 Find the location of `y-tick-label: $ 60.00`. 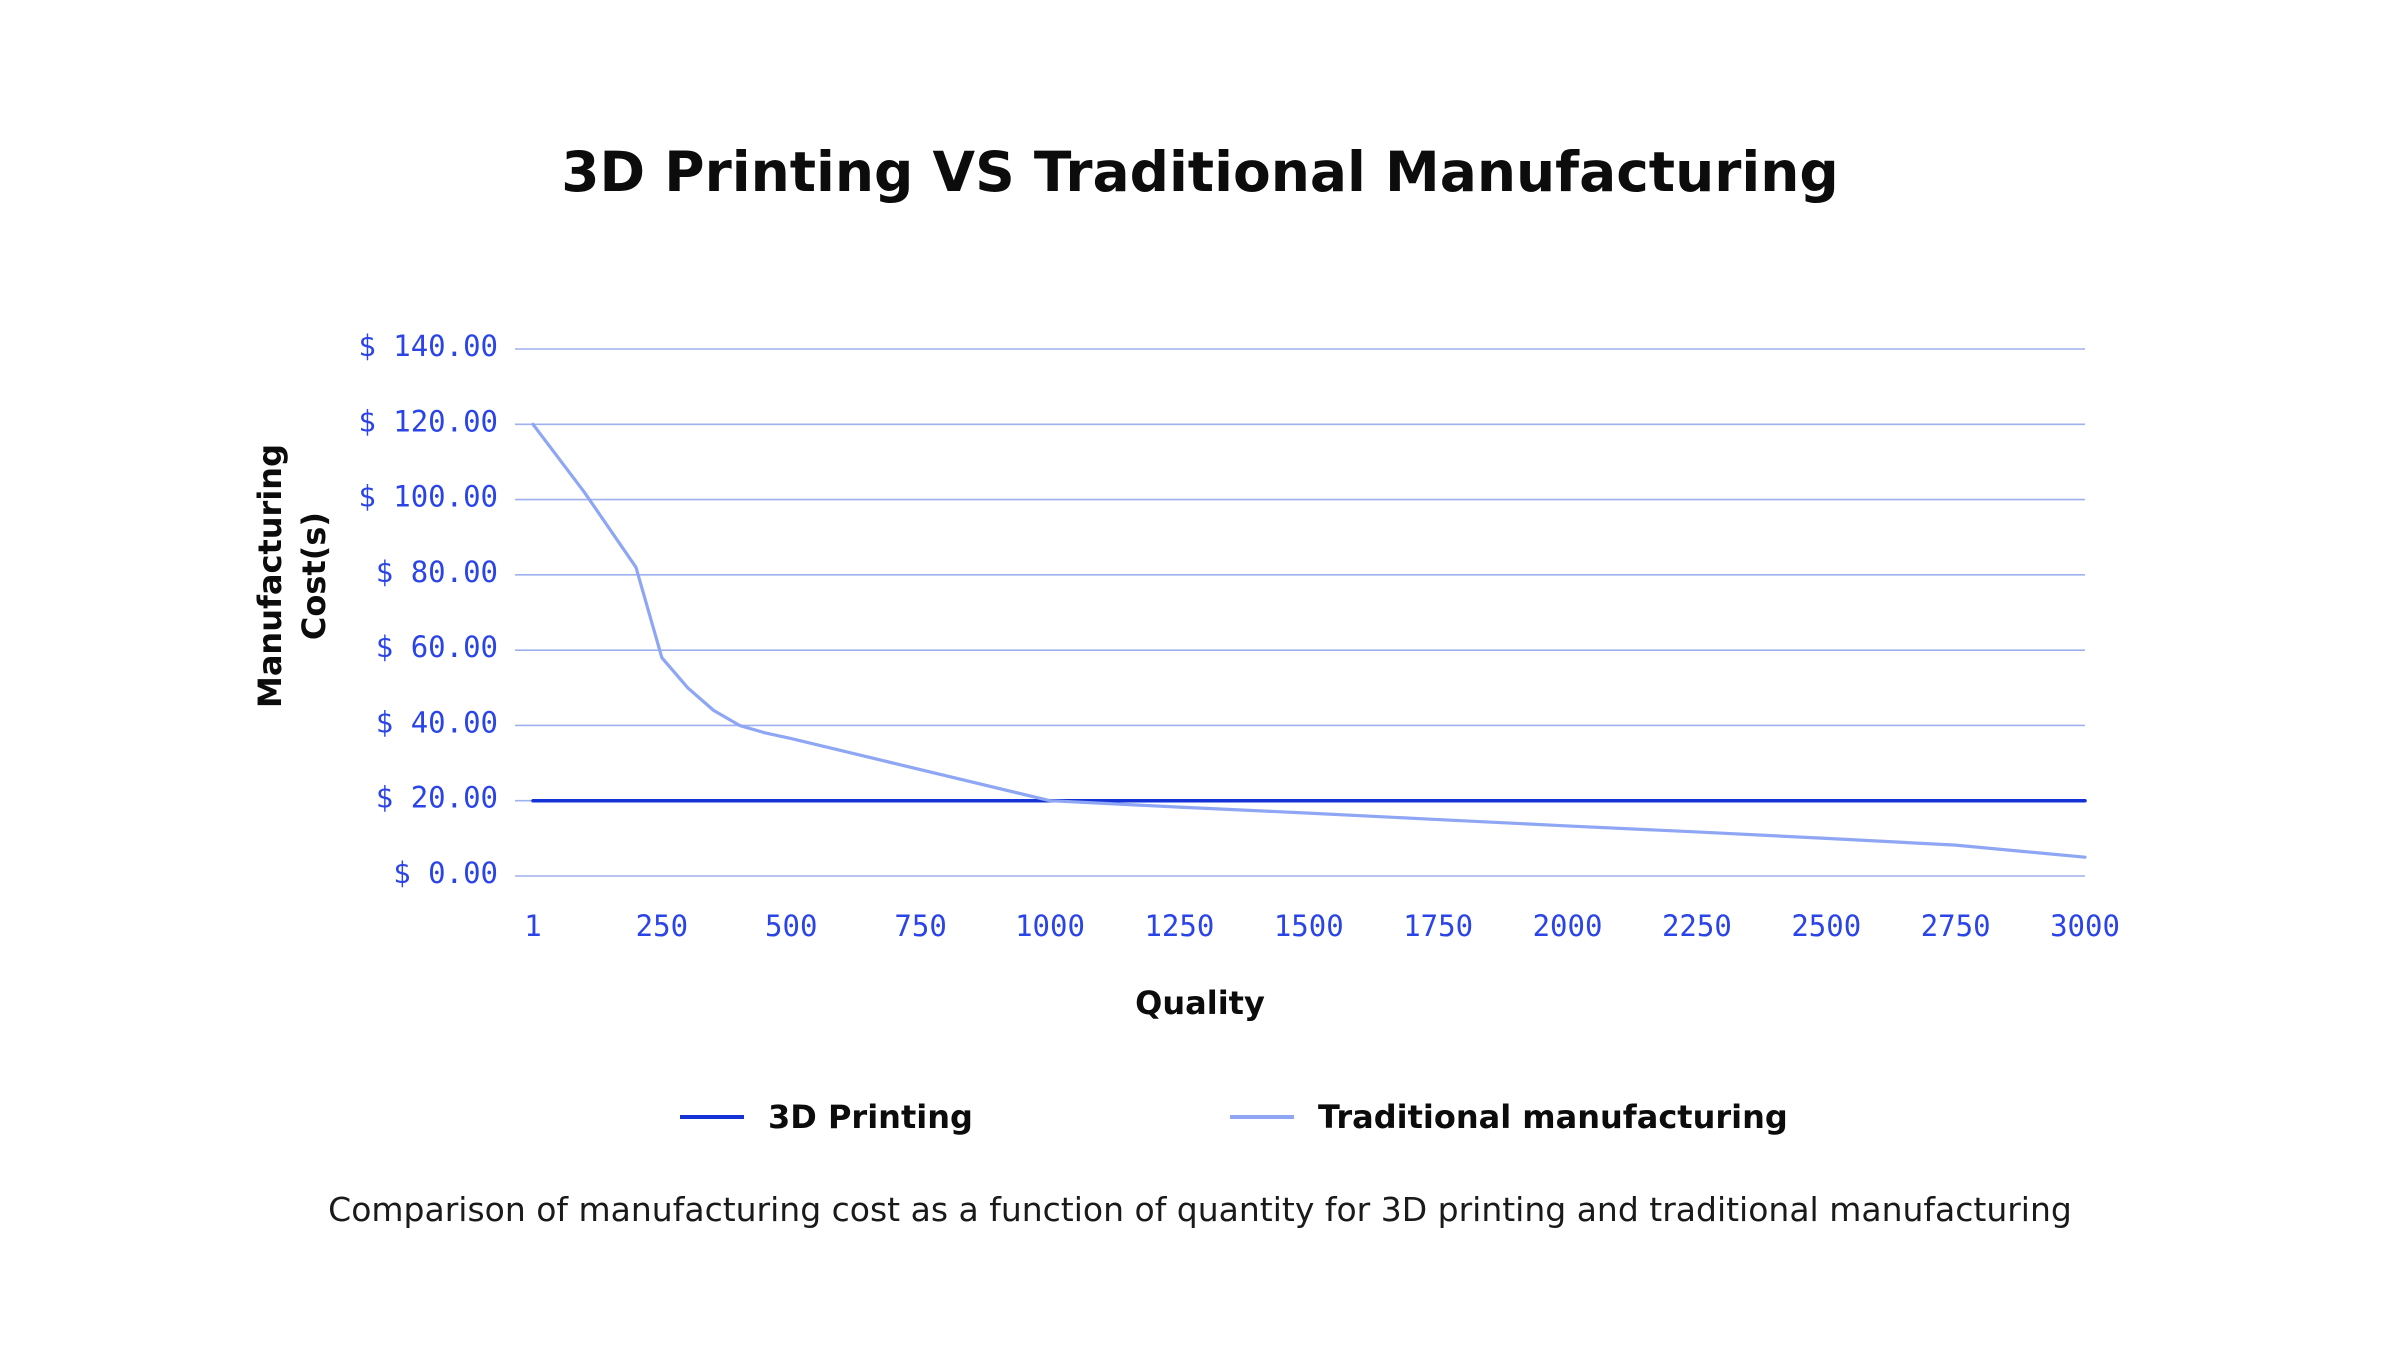

y-tick-label: $ 60.00 is located at coordinates (437, 647).